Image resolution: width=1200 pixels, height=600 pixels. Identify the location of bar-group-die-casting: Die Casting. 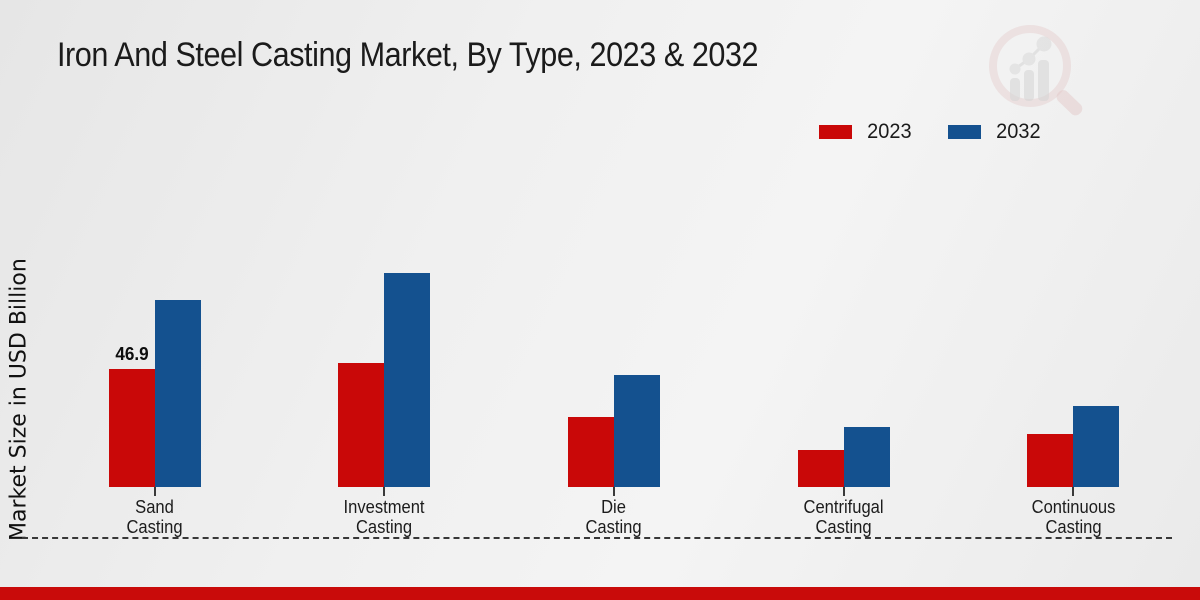
(613, 456).